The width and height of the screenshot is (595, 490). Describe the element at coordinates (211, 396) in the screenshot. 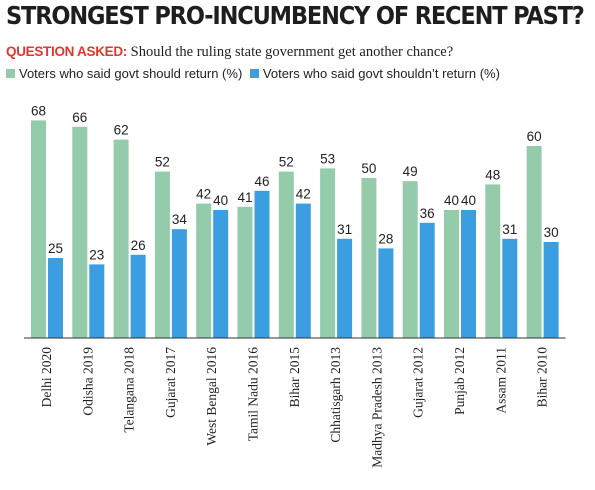

I see `category-label: West Bengal 2016` at that location.